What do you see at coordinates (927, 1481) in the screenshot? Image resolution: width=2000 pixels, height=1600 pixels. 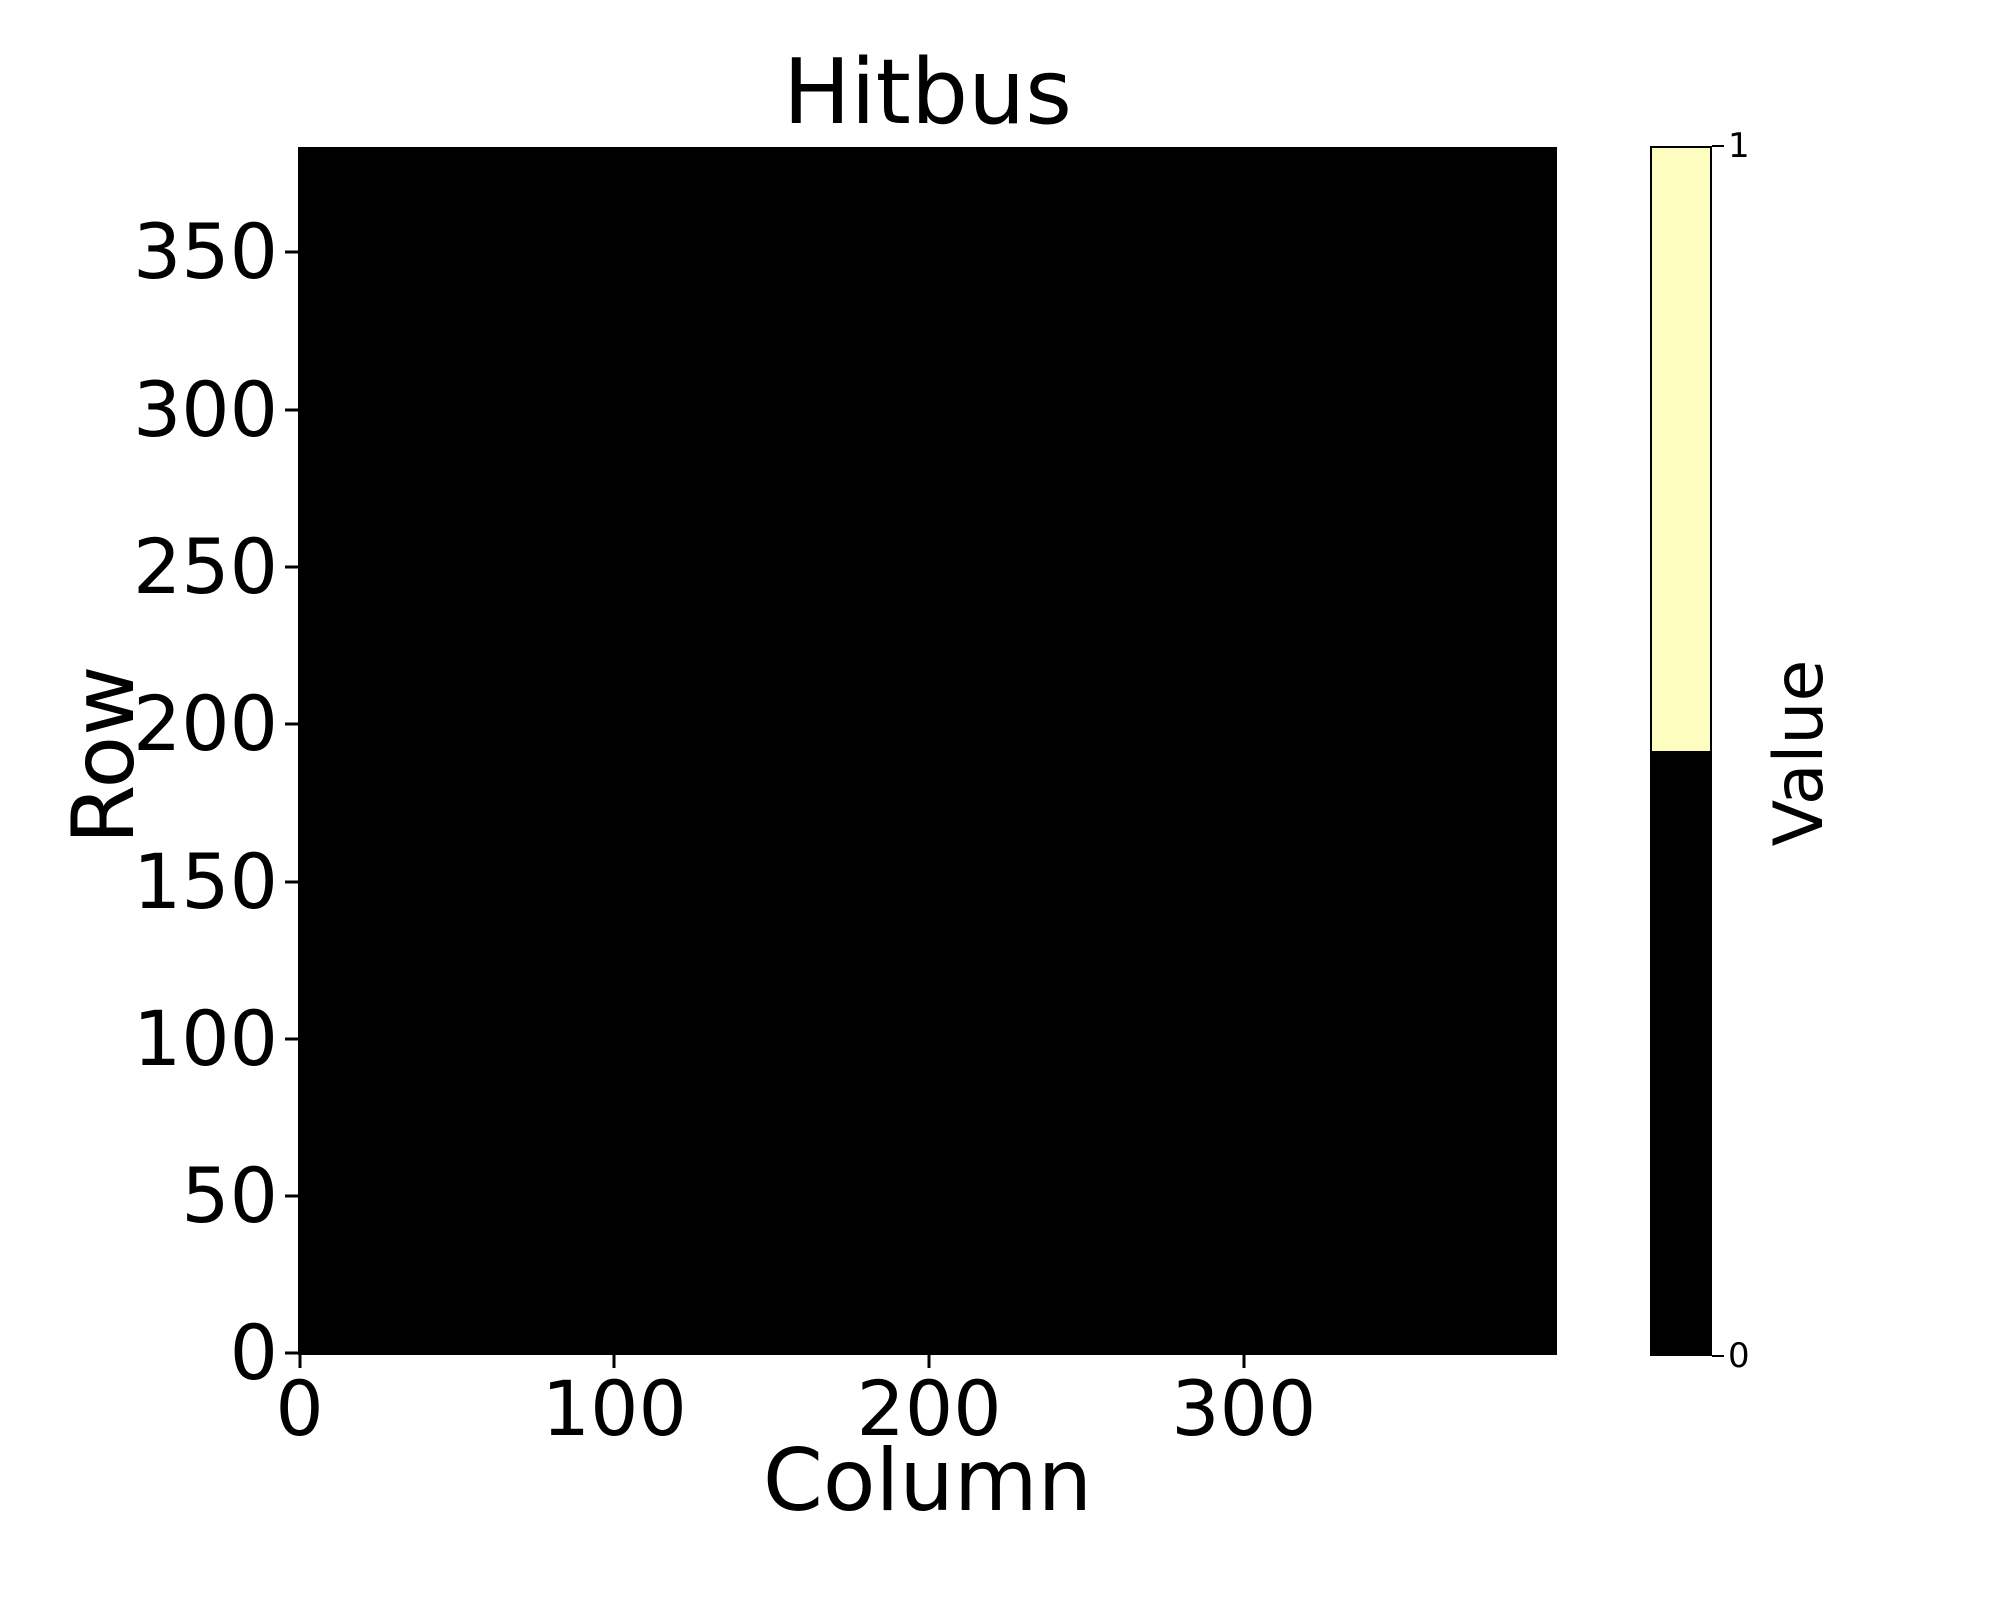 I see `x-axis-label: Column` at bounding box center [927, 1481].